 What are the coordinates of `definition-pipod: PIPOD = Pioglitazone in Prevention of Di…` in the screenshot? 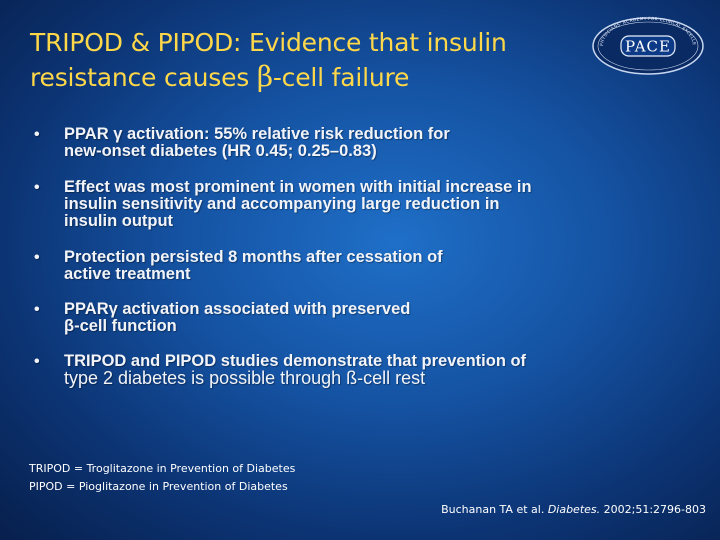 It's located at (158, 486).